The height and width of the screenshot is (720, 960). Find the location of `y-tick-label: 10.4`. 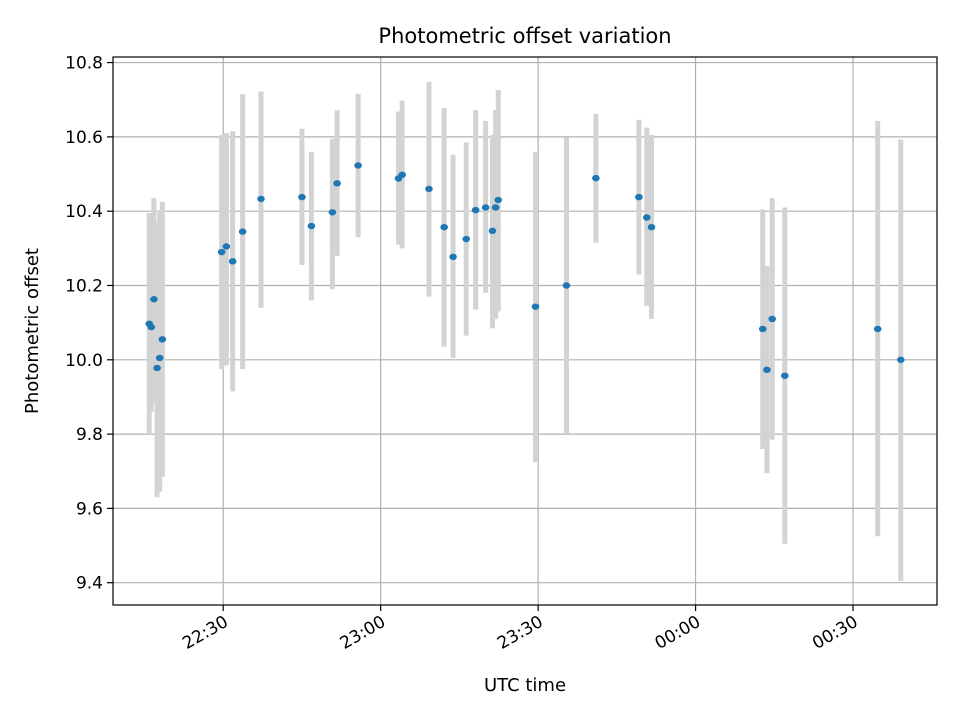

y-tick-label: 10.4 is located at coordinates (84, 212).